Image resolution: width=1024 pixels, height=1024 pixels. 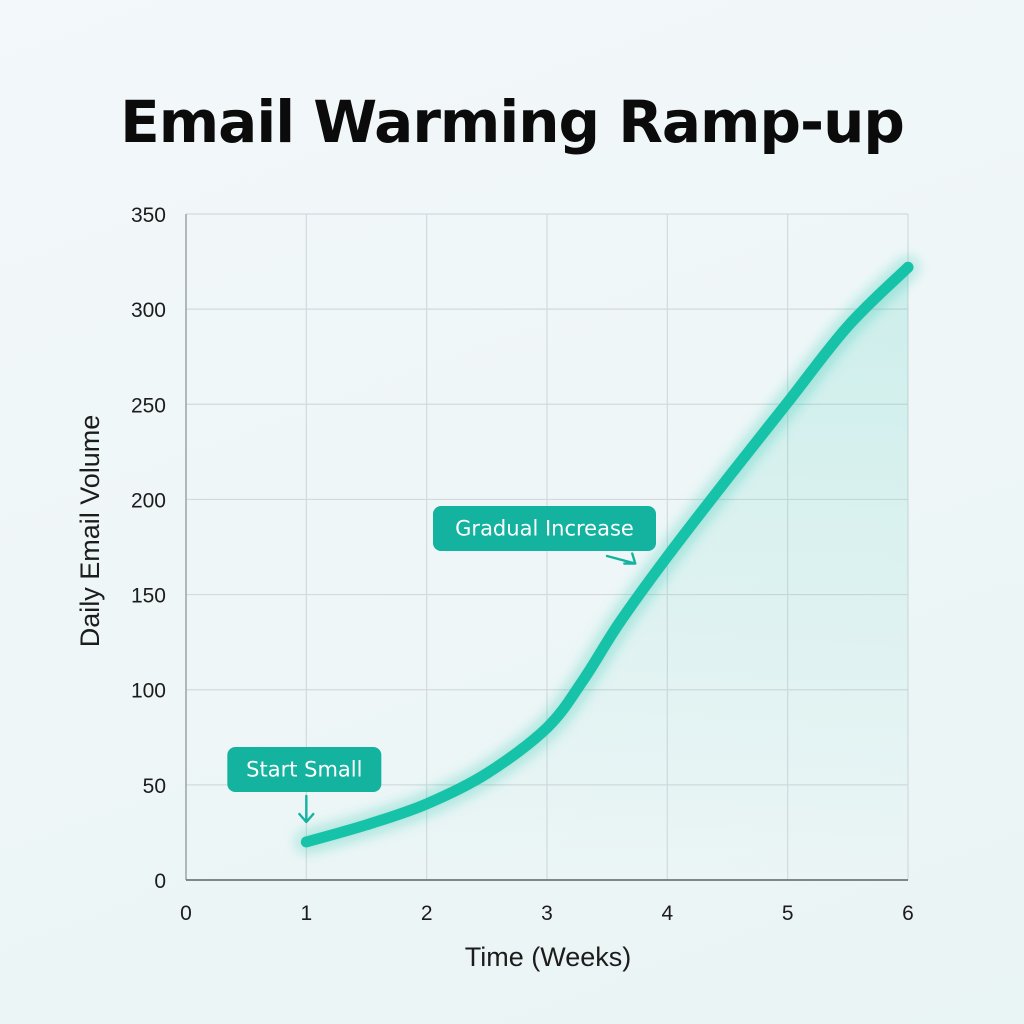 I want to click on y-tick-label: 50, so click(x=154, y=786).